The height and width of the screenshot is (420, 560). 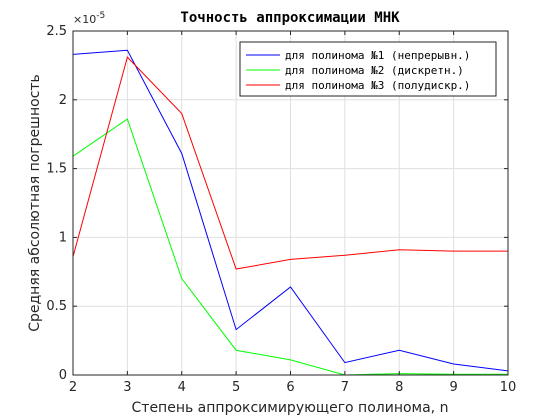 I want to click on legend-label-series-1: для полинома №1 (непрерывн.), so click(x=377, y=55).